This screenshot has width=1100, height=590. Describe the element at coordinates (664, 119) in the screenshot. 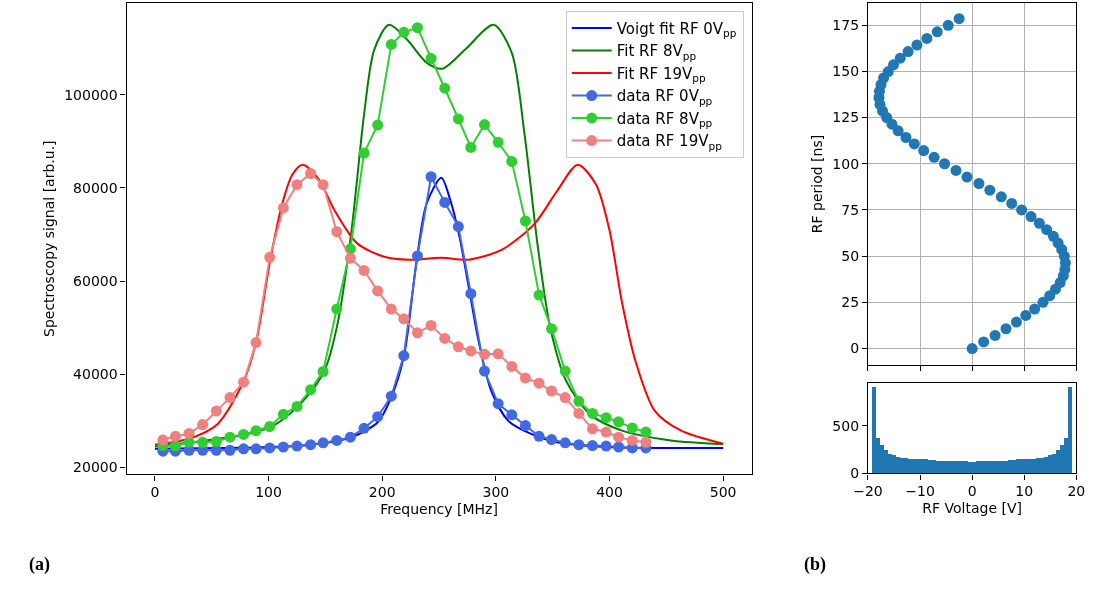

I see `legend-label: data RF 8V$_{pp}$` at that location.